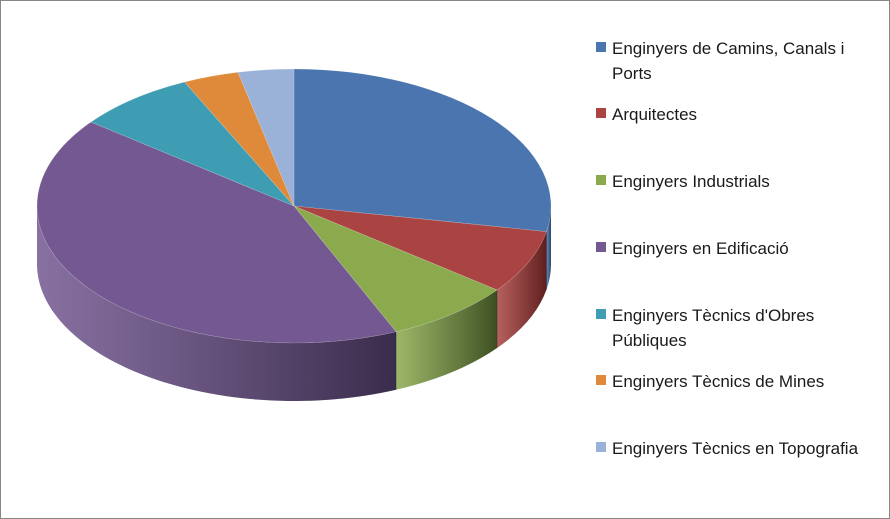  I want to click on legend-label: Enginyers Tècnics de Mines, so click(718, 381).